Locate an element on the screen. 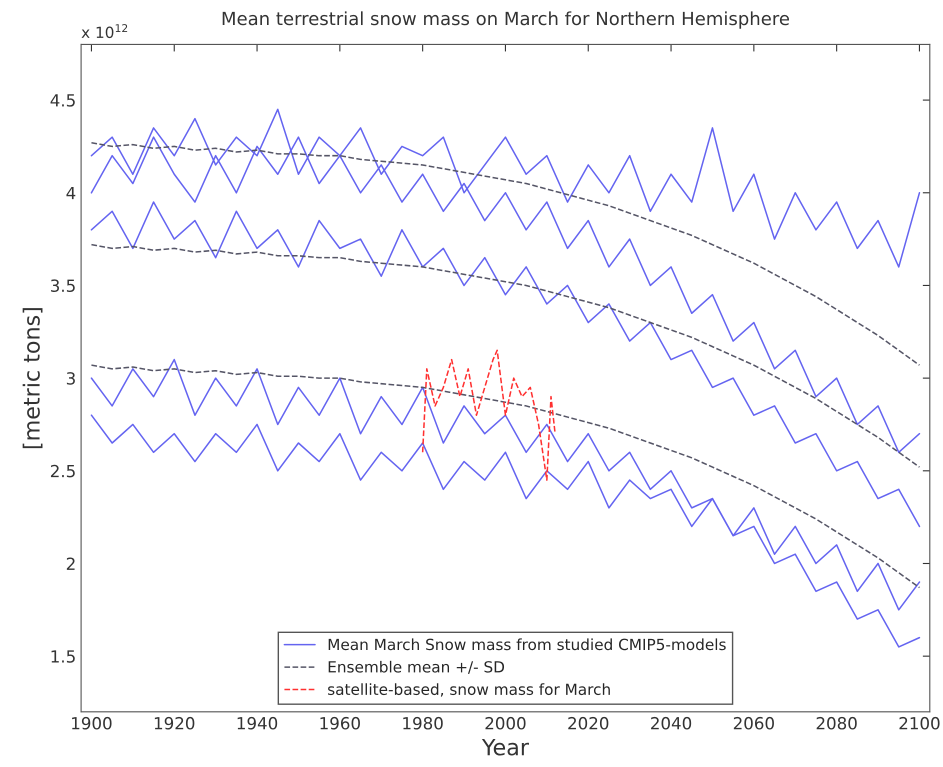 The image size is (943, 767). y-axis-title: [metric tons] is located at coordinates (32, 378).